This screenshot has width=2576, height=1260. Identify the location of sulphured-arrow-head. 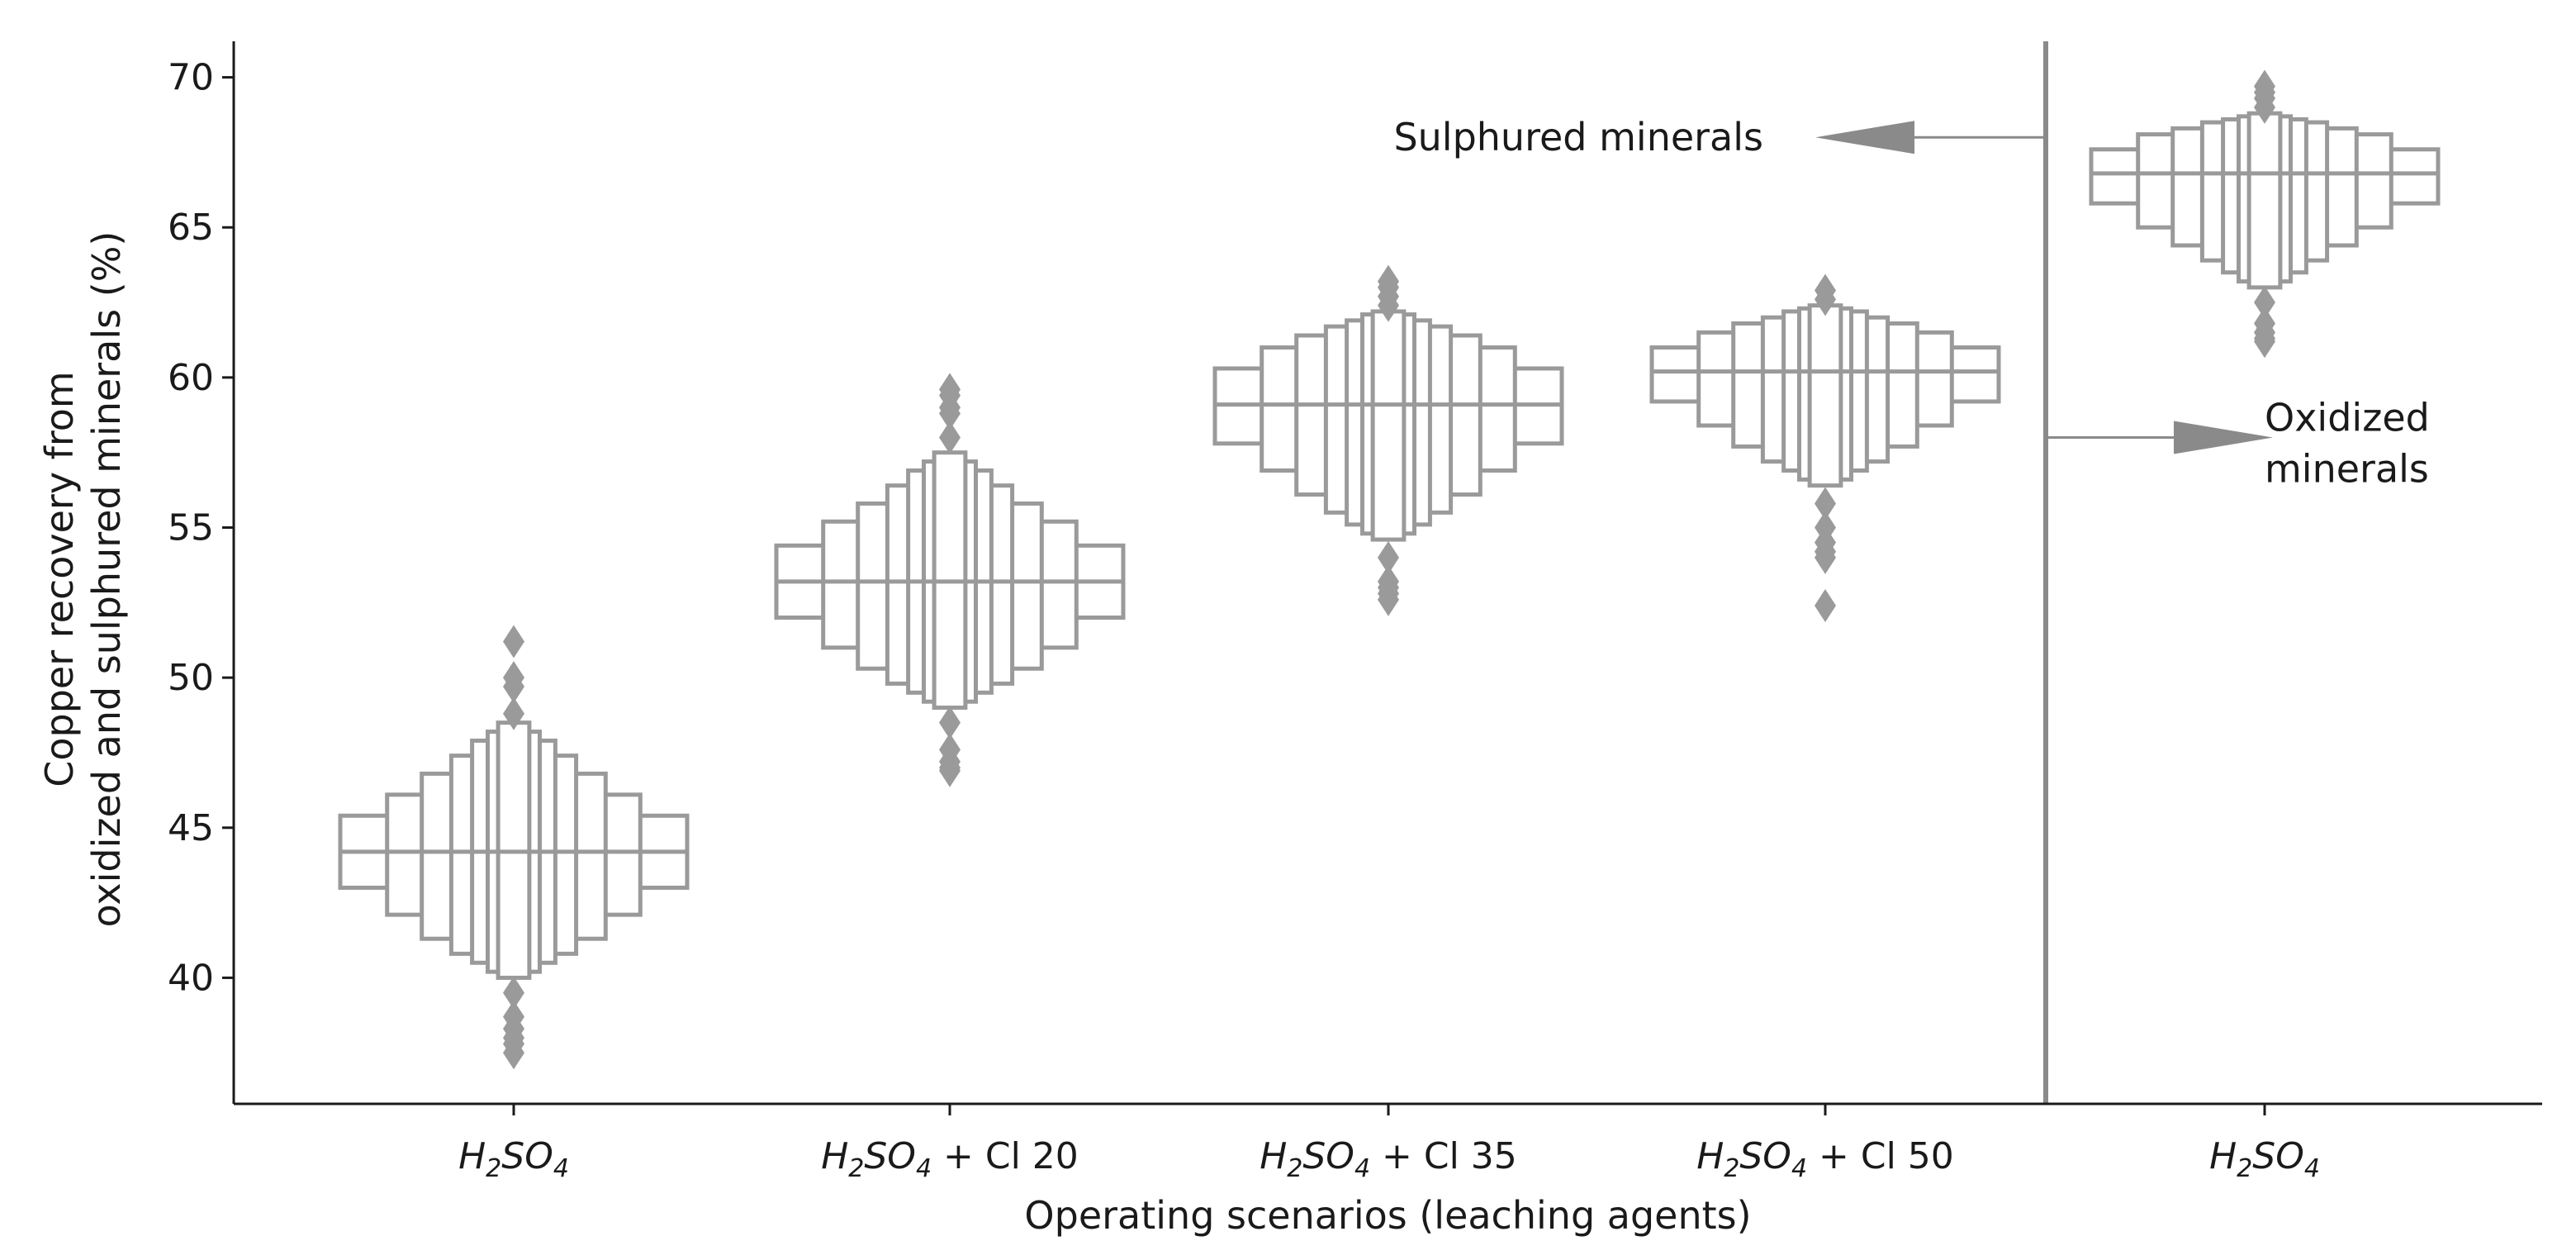
(1864, 138).